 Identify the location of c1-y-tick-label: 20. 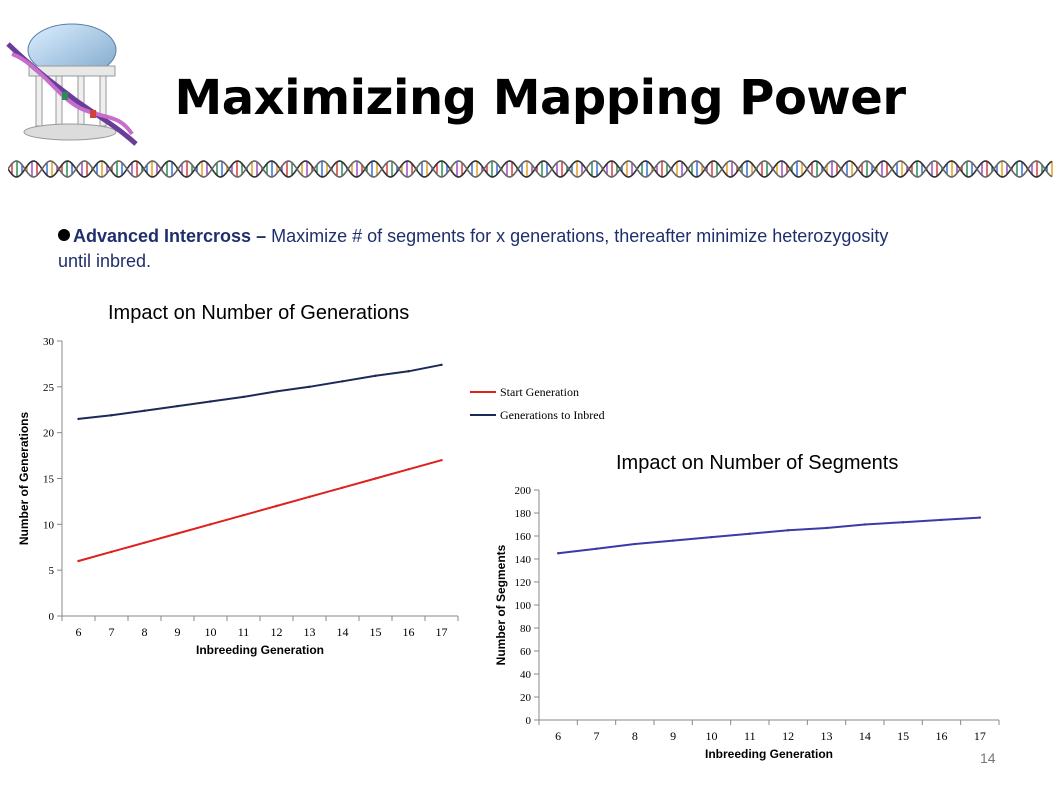
(49, 434).